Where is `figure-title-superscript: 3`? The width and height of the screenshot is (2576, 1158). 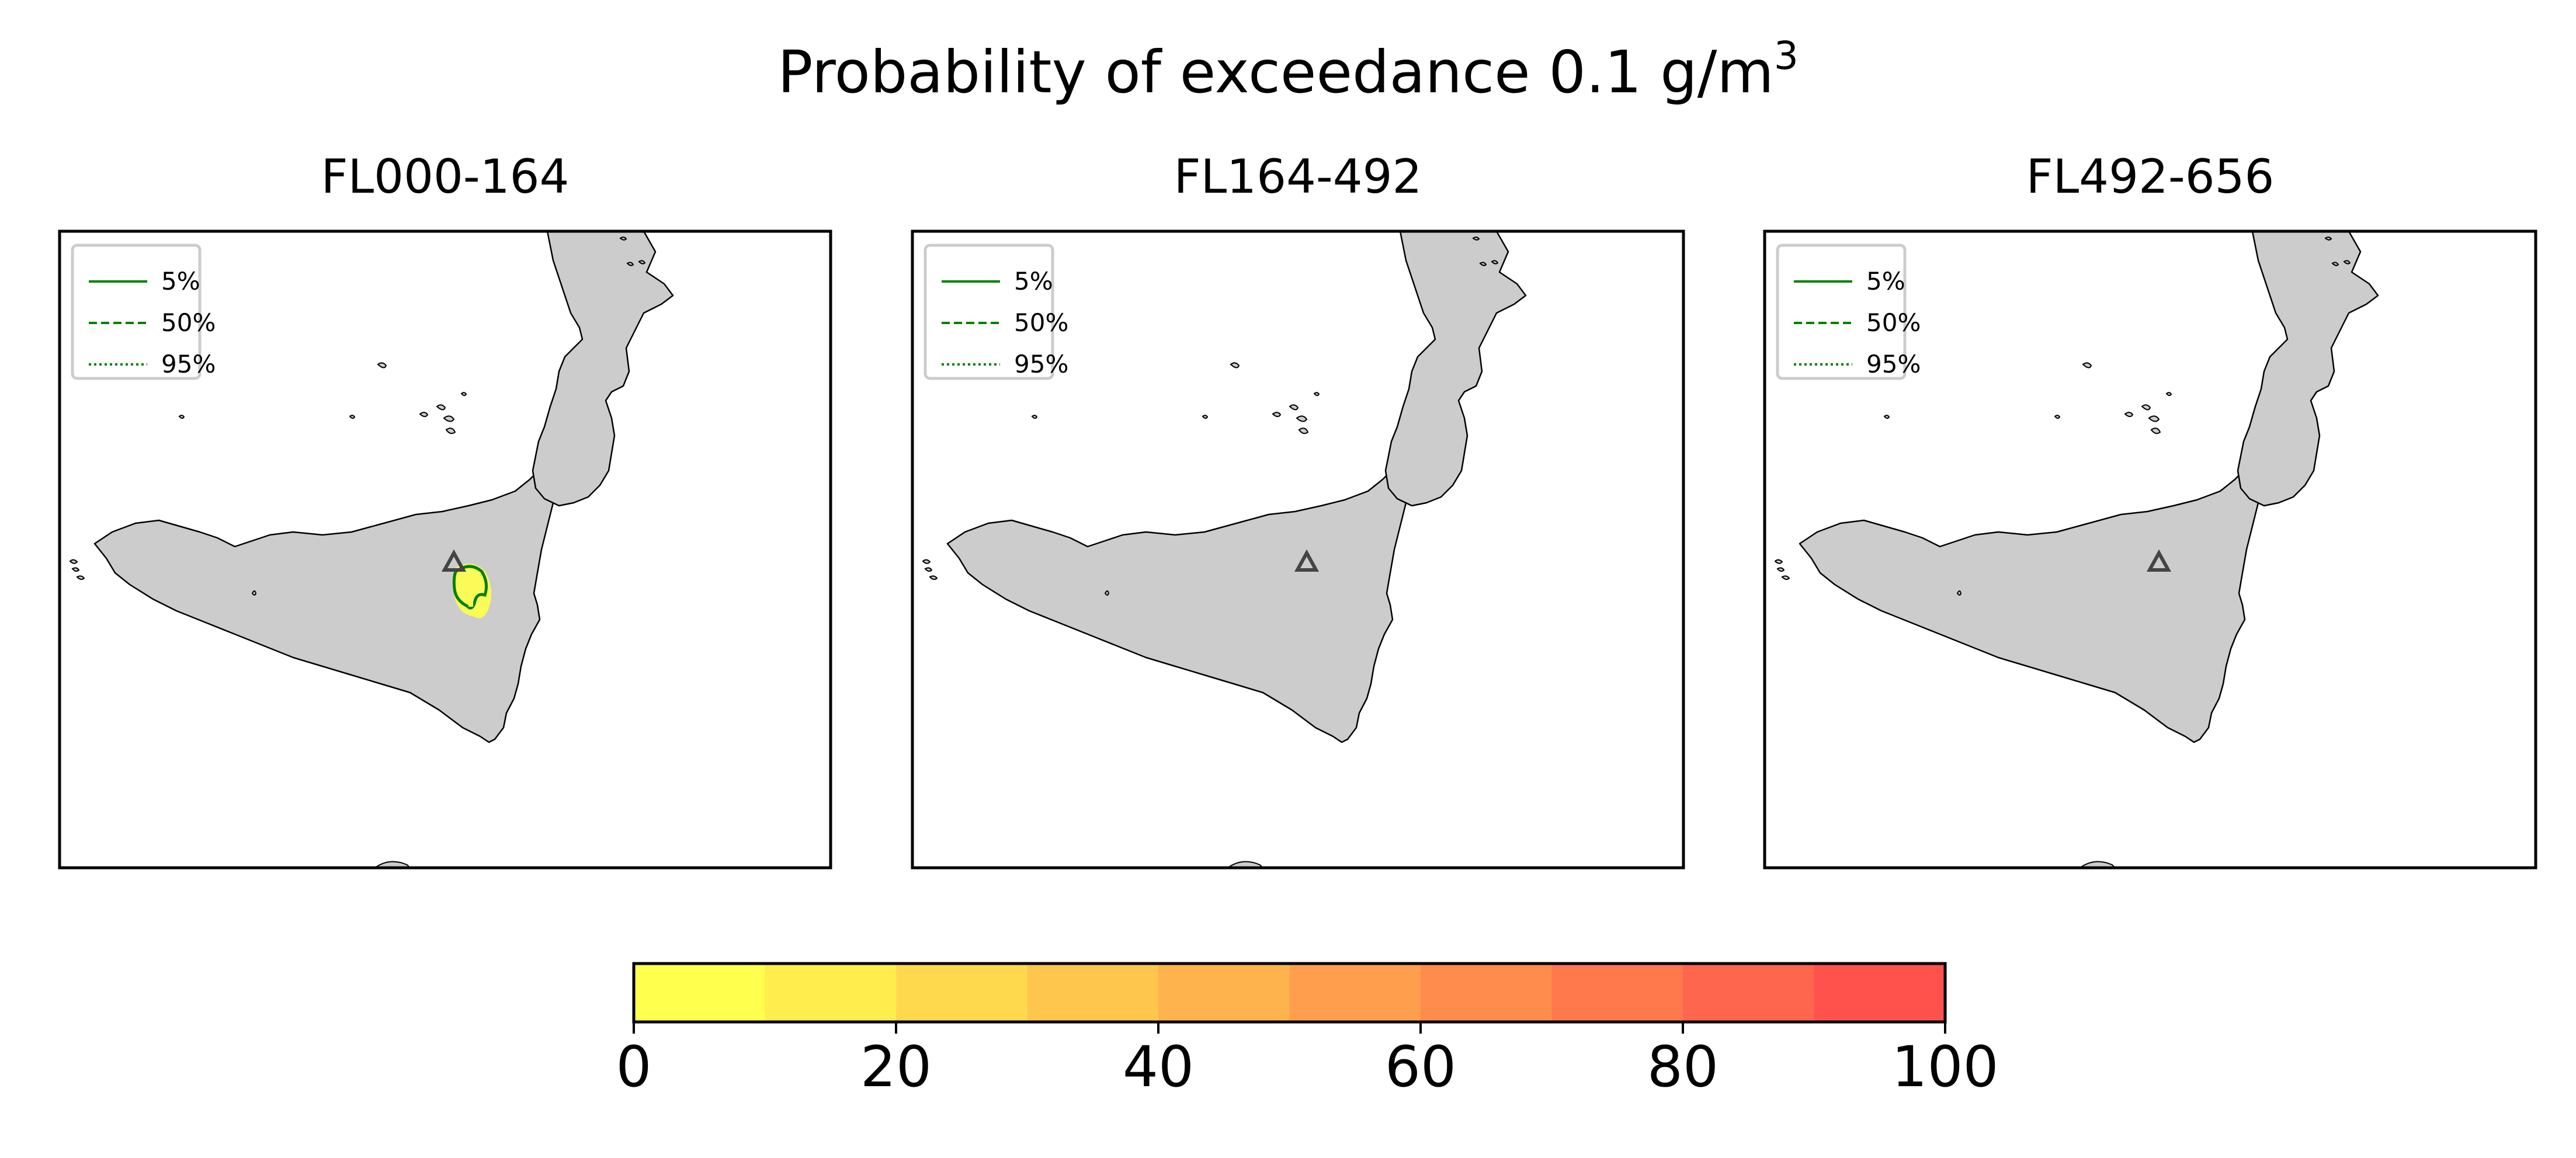 figure-title-superscript: 3 is located at coordinates (1786, 56).